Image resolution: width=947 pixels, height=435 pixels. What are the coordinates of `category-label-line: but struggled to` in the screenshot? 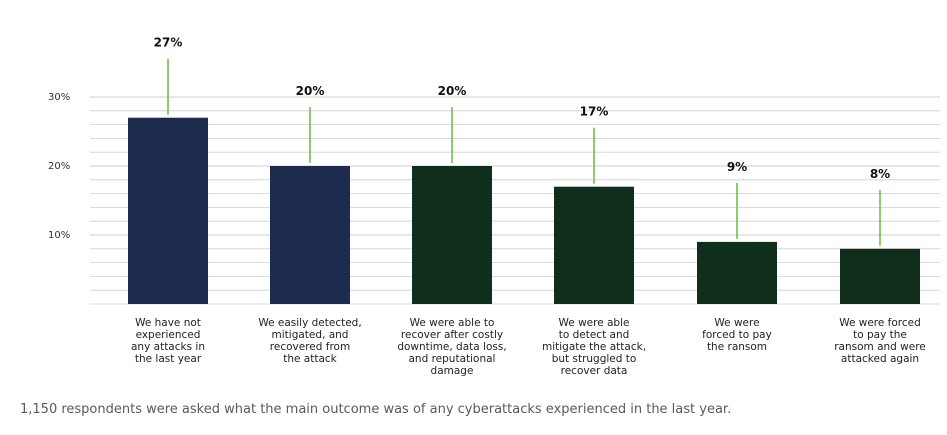 It's located at (594, 359).